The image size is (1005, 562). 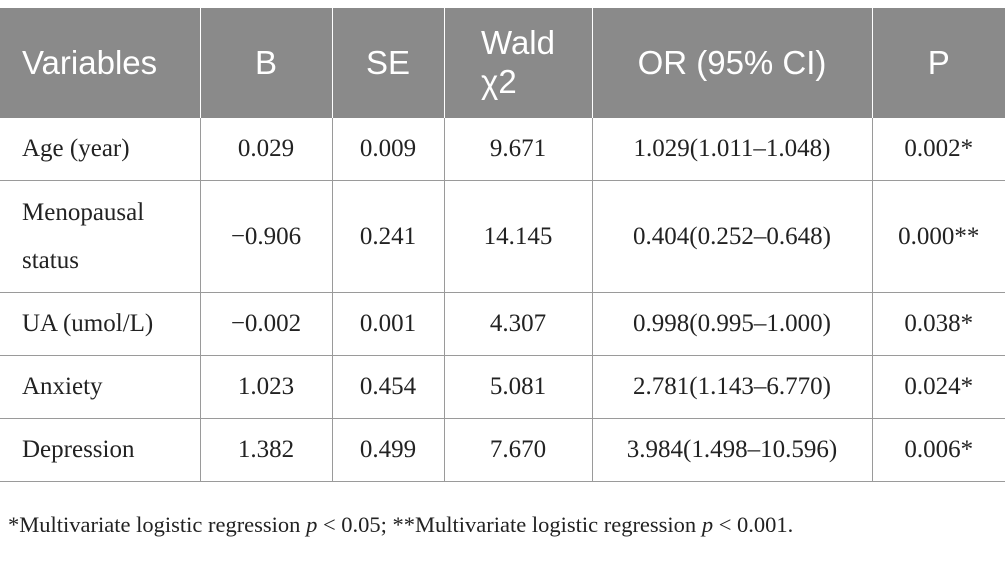 What do you see at coordinates (938, 63) in the screenshot?
I see `header-p: P` at bounding box center [938, 63].